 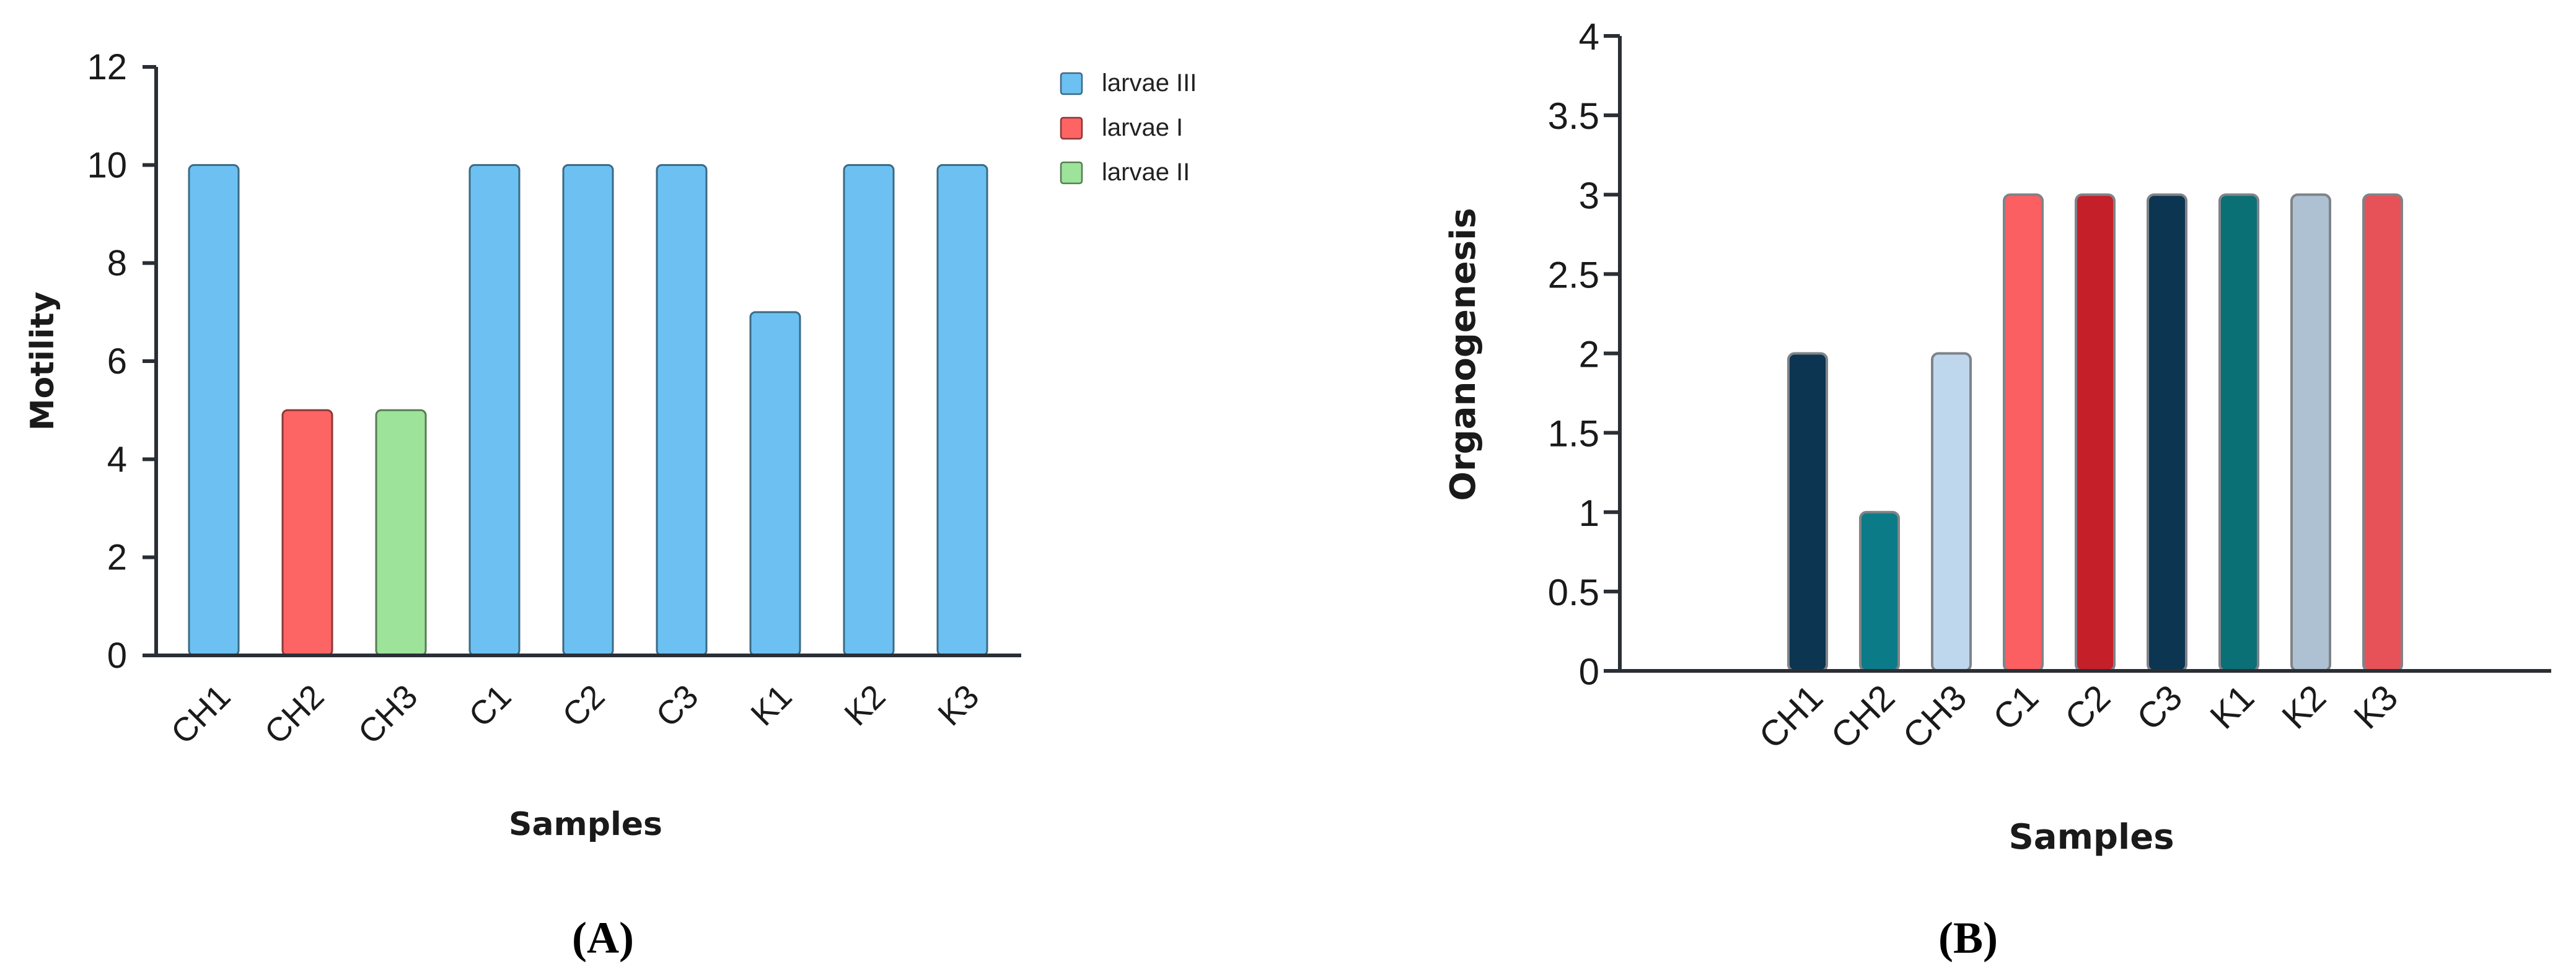 What do you see at coordinates (959, 705) in the screenshot?
I see `chart-a-x-tick-label: K3` at bounding box center [959, 705].